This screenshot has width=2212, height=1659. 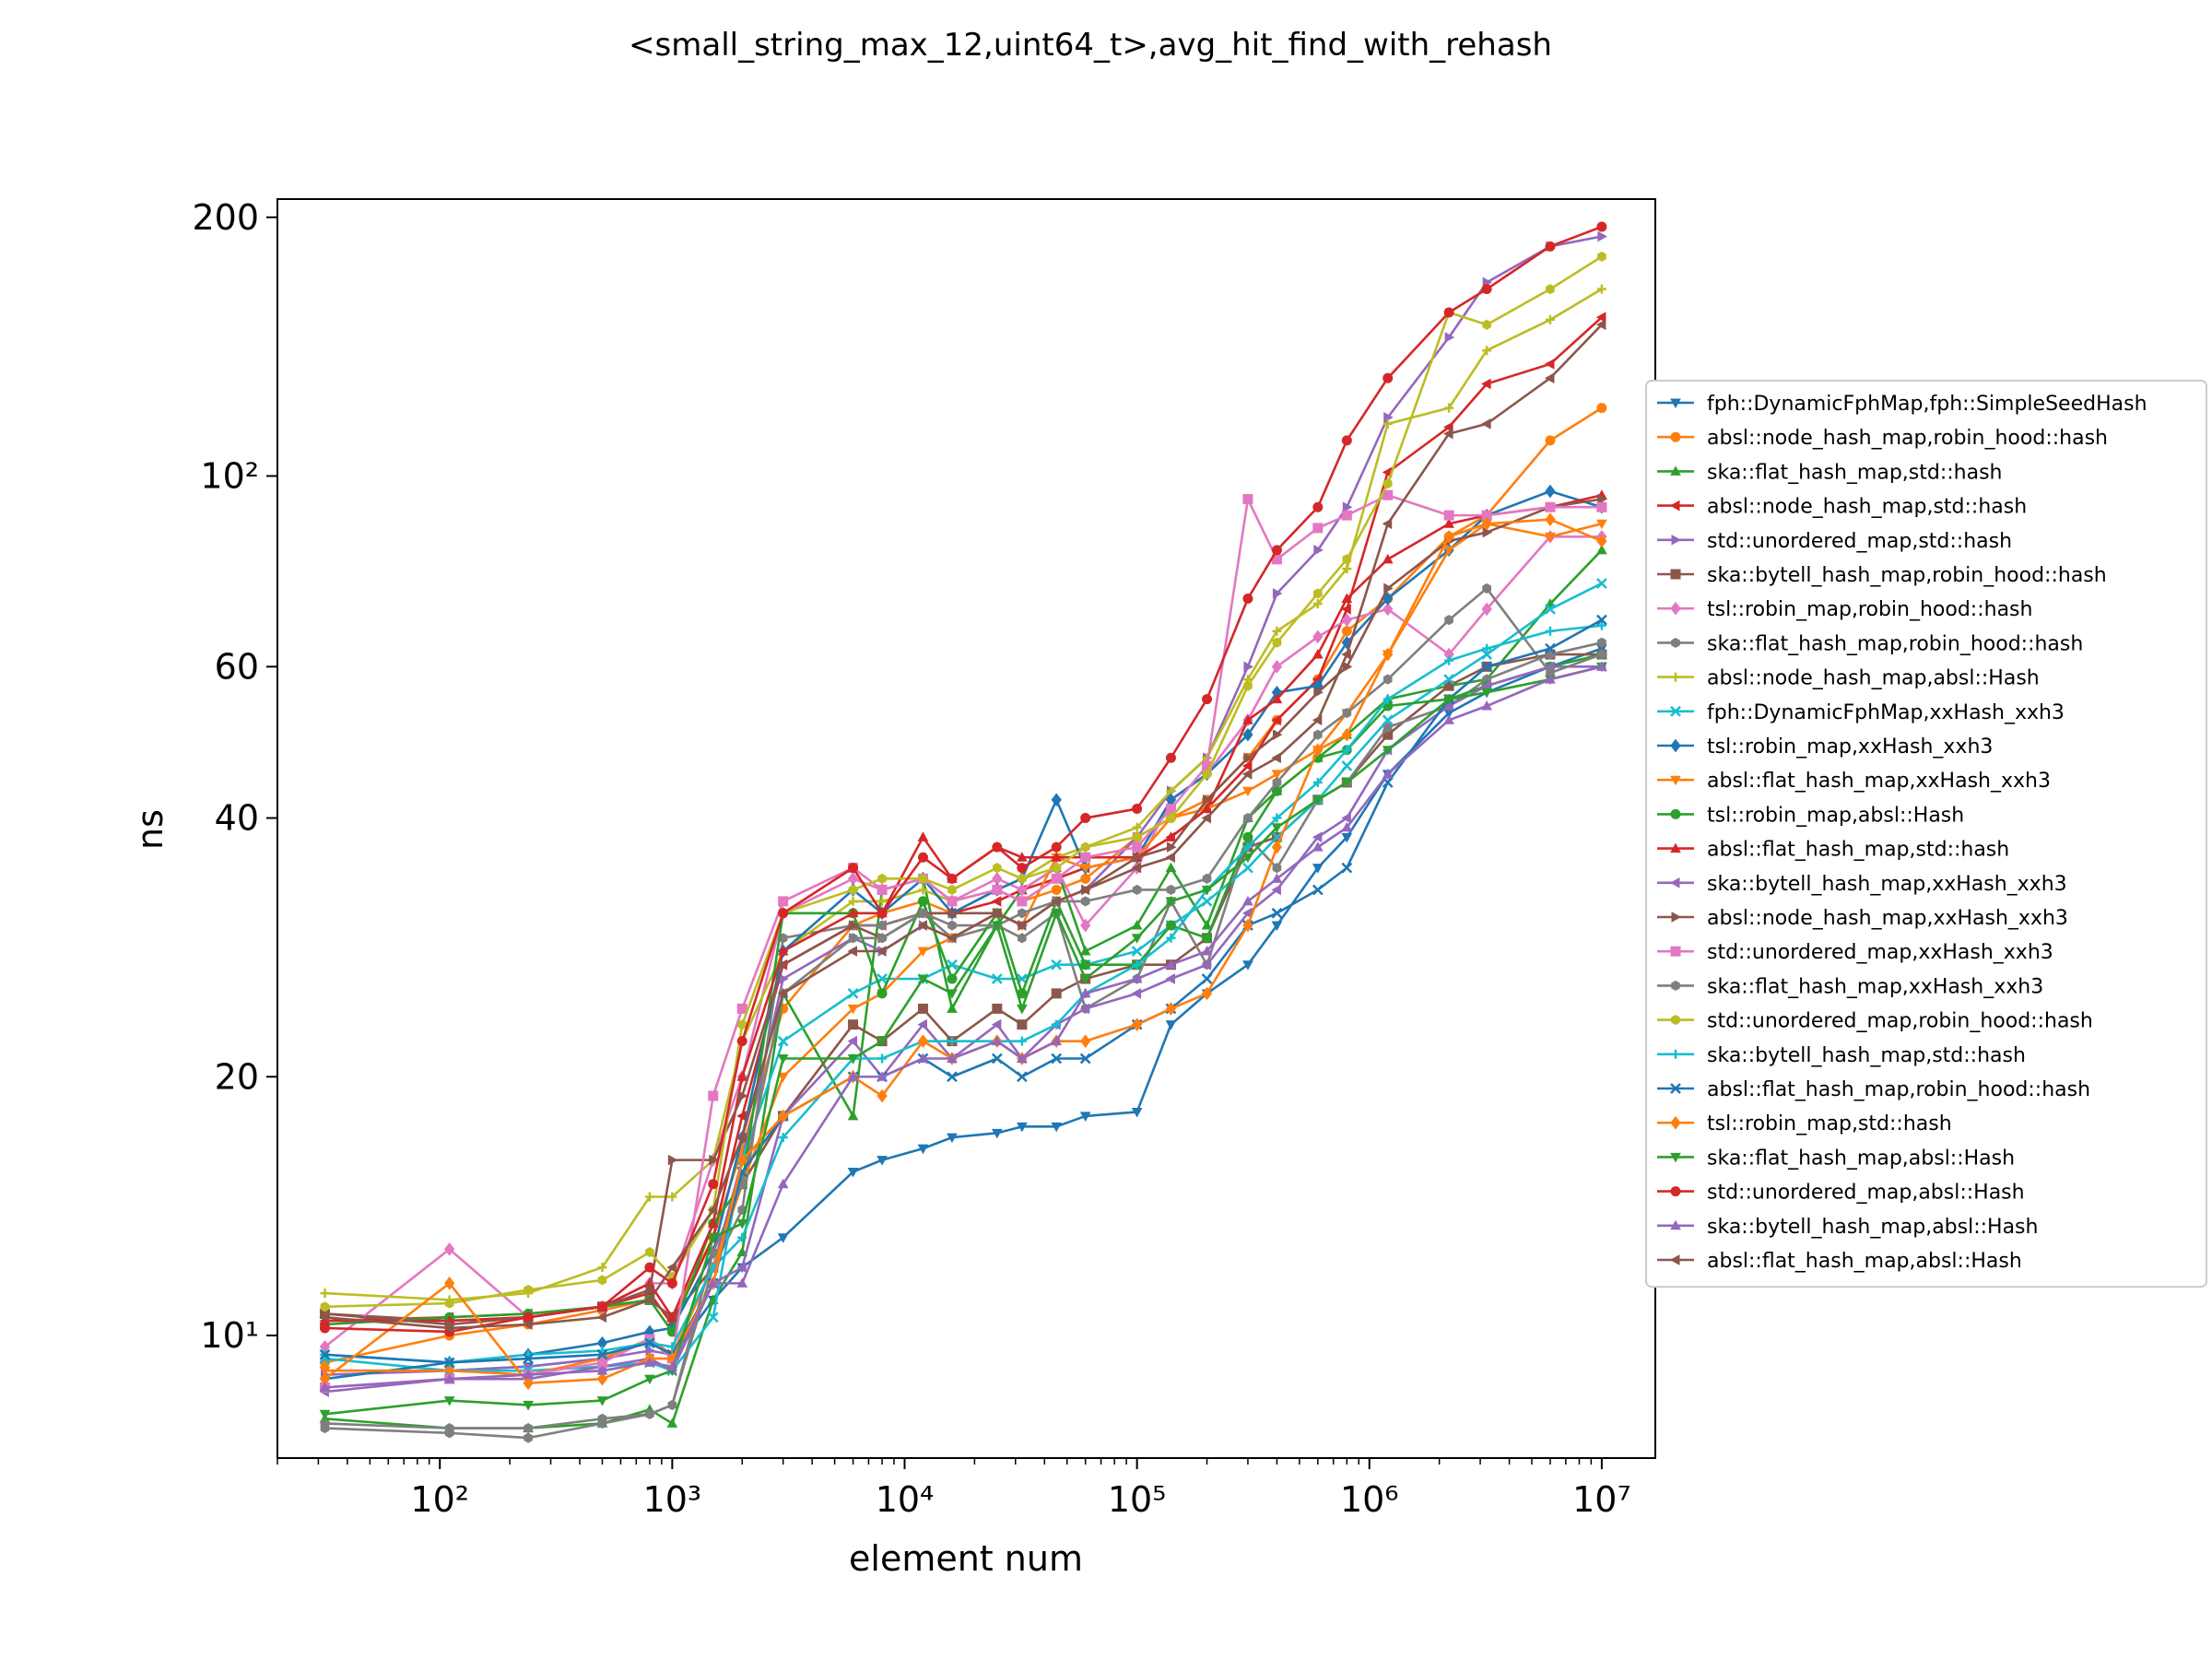 I want to click on legend-label: absl::flat_hash_map,std::hash, so click(x=1858, y=850).